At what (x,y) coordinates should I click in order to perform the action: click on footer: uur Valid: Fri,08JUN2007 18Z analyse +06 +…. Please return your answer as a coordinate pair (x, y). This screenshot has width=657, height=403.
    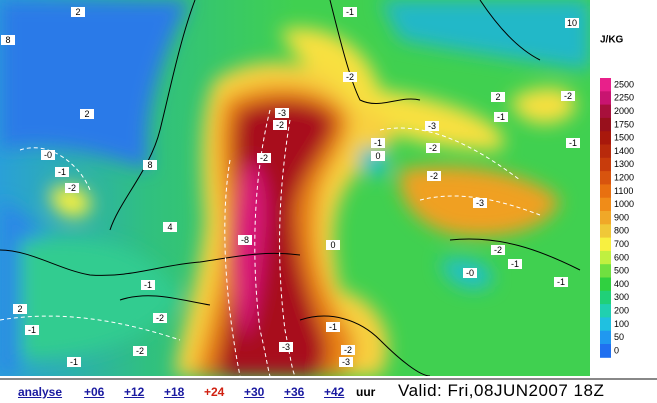
    Looking at the image, I should click on (328, 390).